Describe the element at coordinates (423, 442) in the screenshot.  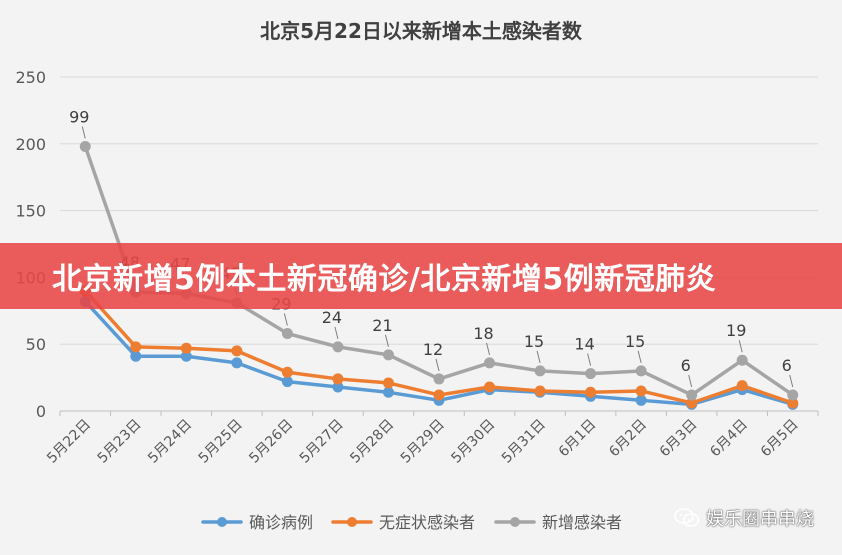
I see `x-tick-label: 5月29日` at that location.